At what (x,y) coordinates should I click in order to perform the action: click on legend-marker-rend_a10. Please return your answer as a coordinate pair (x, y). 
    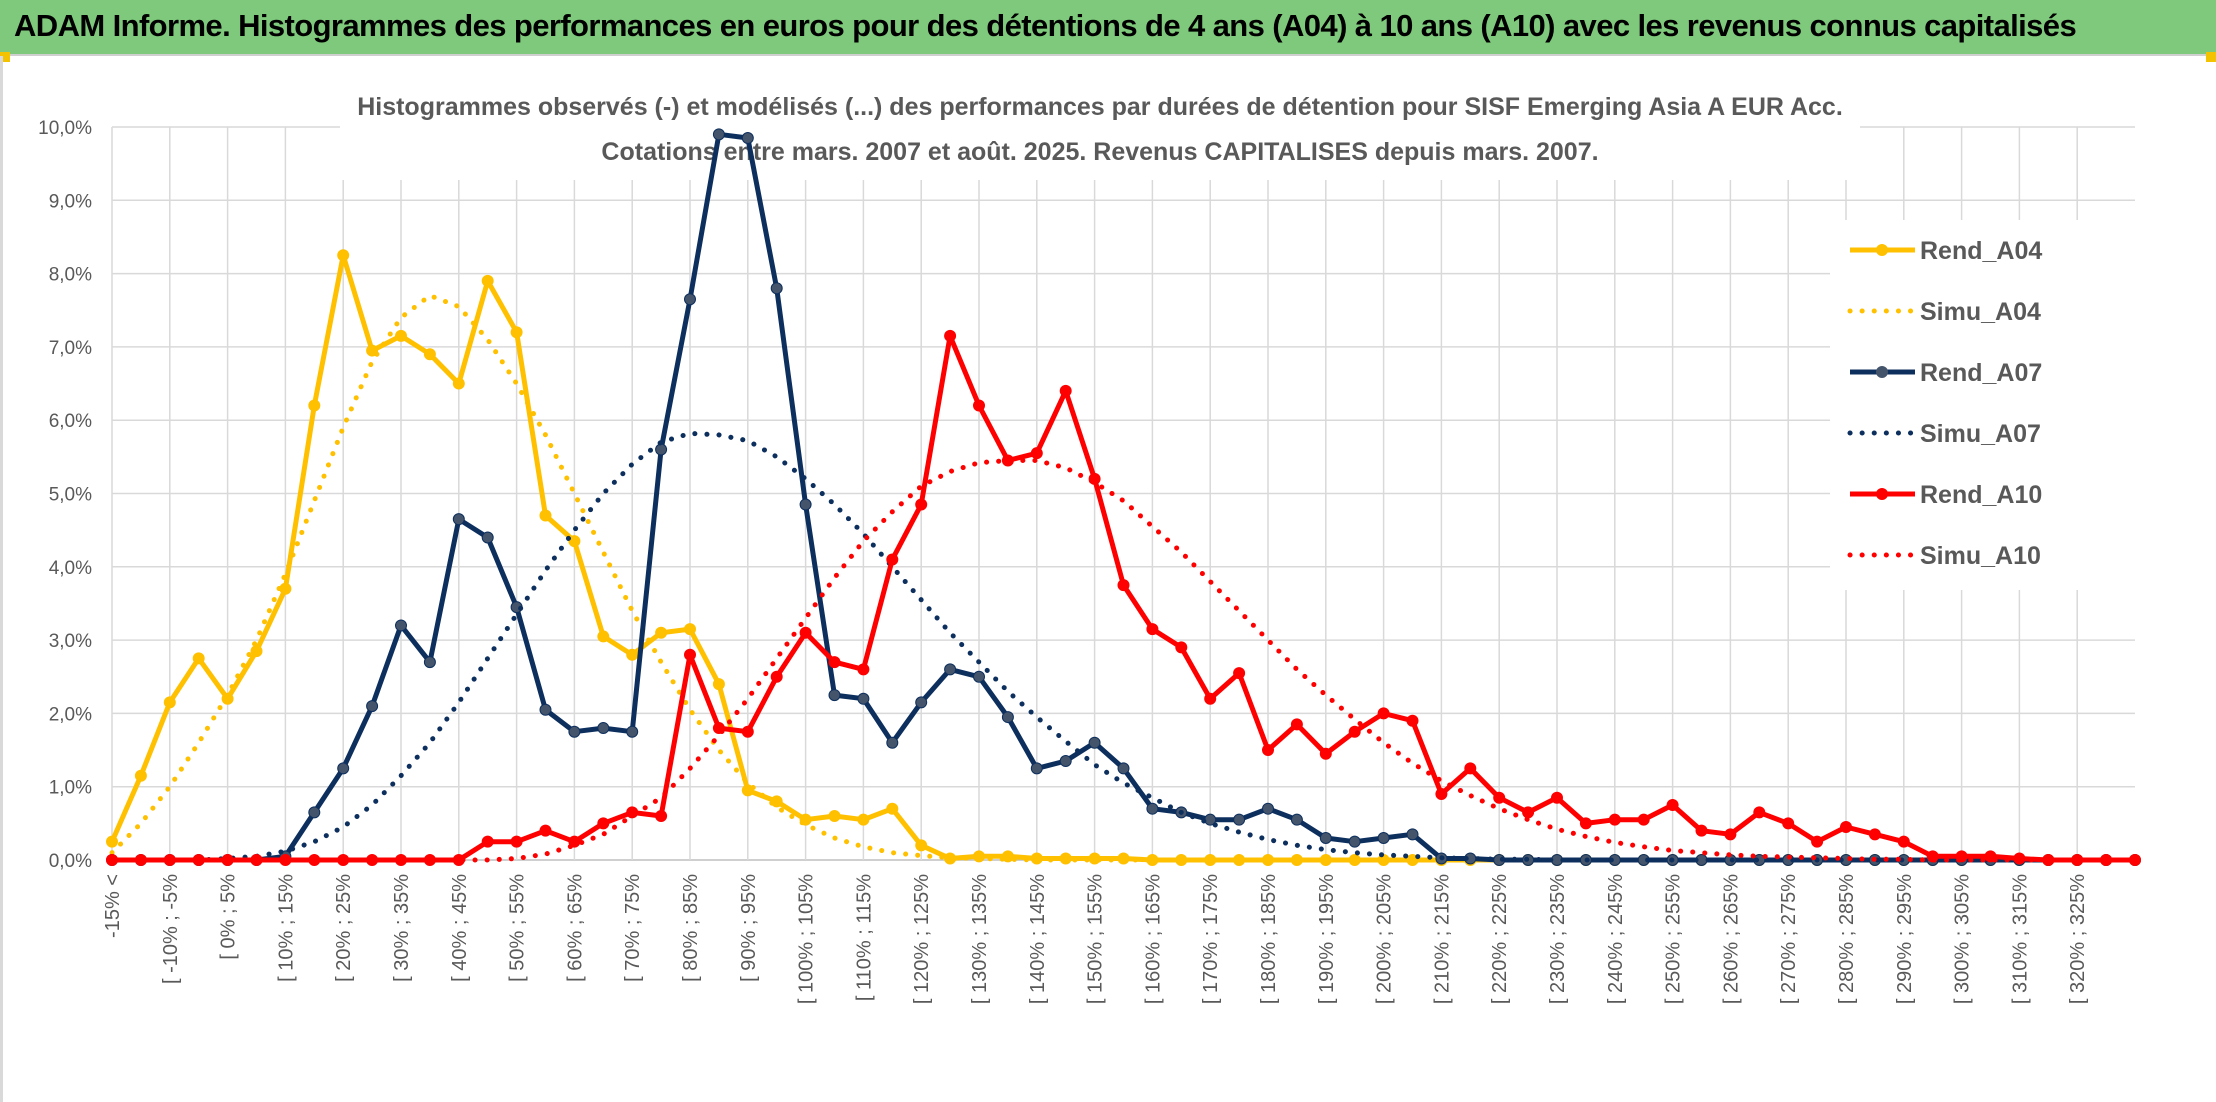
    Looking at the image, I should click on (1882, 494).